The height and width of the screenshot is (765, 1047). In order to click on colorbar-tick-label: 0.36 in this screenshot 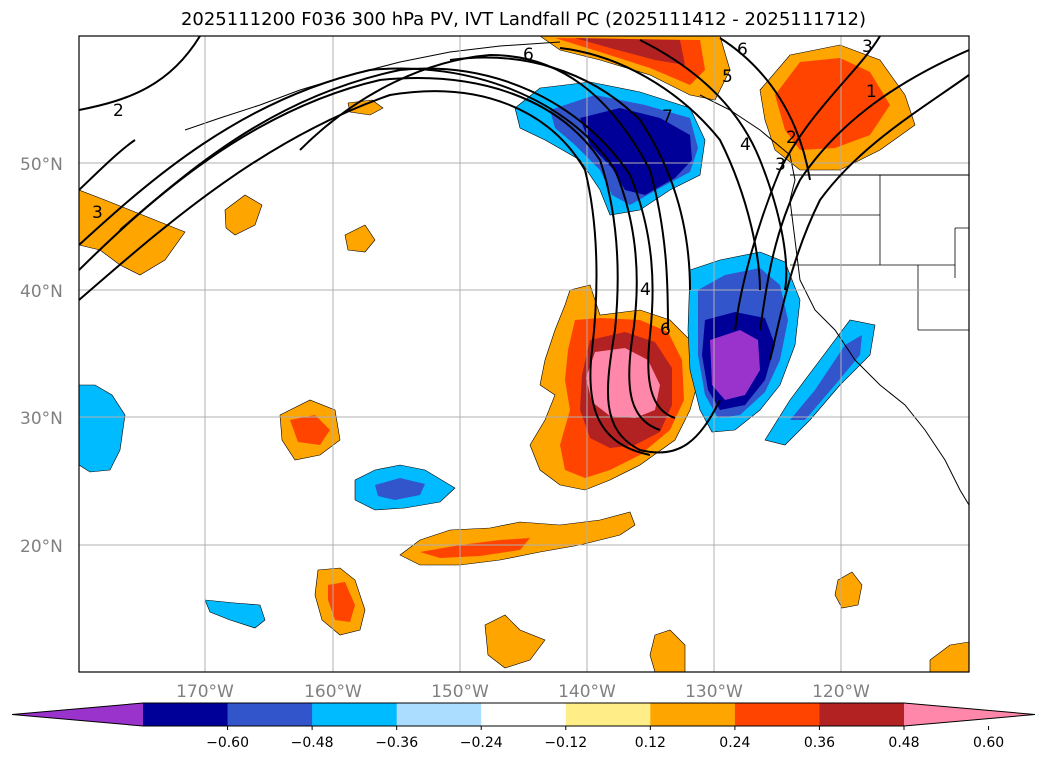, I will do `click(819, 743)`.